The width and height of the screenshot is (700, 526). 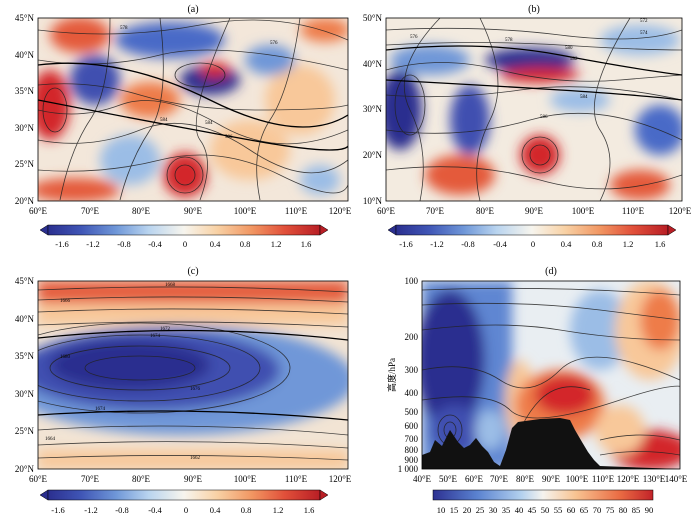 What do you see at coordinates (184, 502) in the screenshot?
I see `colorbar-c: -1.6 -1.2 -0.8 -0.4 0 0.4 0.8 1.2 1.6` at bounding box center [184, 502].